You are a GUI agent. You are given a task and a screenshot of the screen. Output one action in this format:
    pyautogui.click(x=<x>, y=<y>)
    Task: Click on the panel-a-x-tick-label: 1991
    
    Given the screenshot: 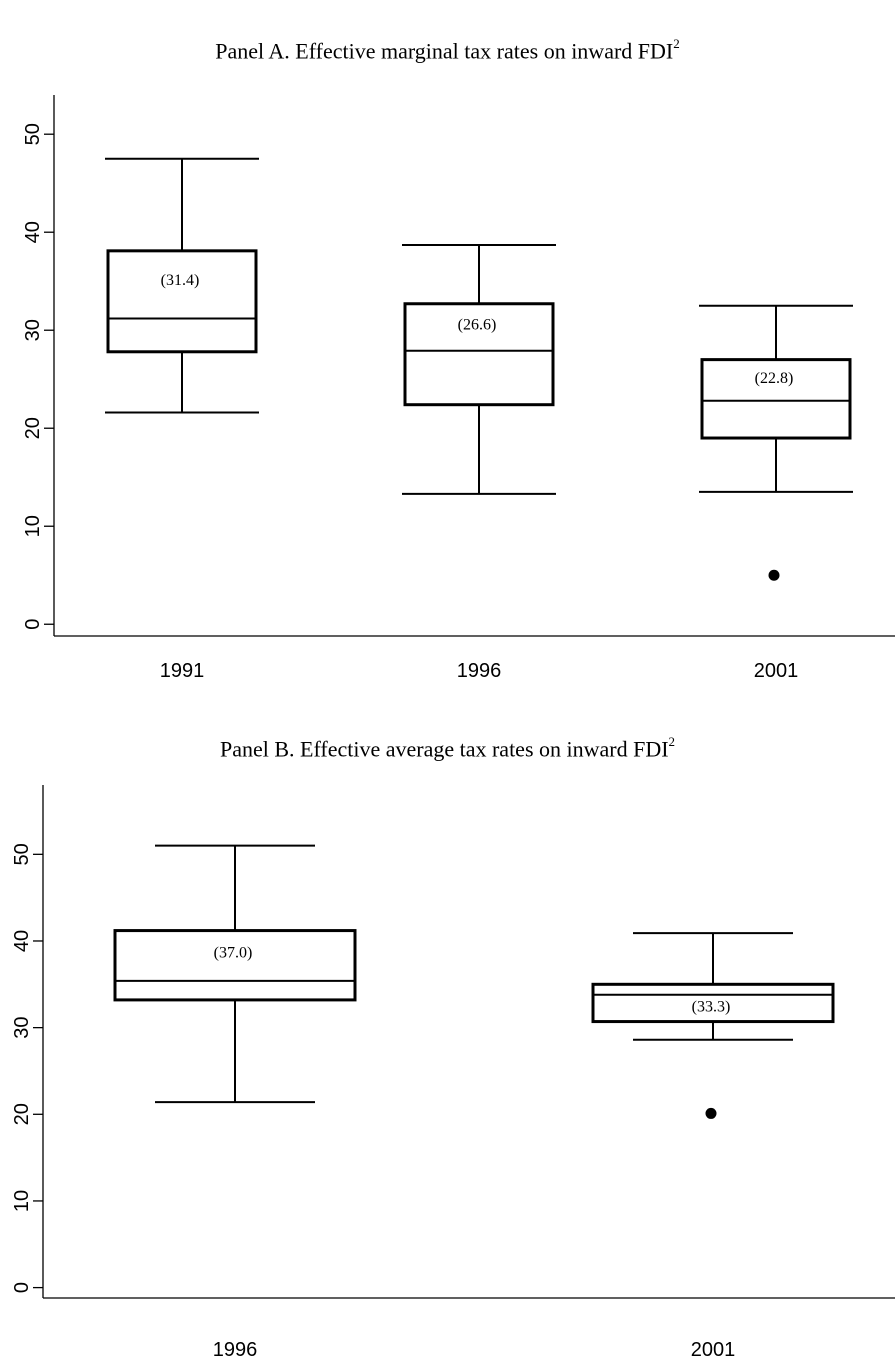 What is the action you would take?
    pyautogui.click(x=182, y=671)
    